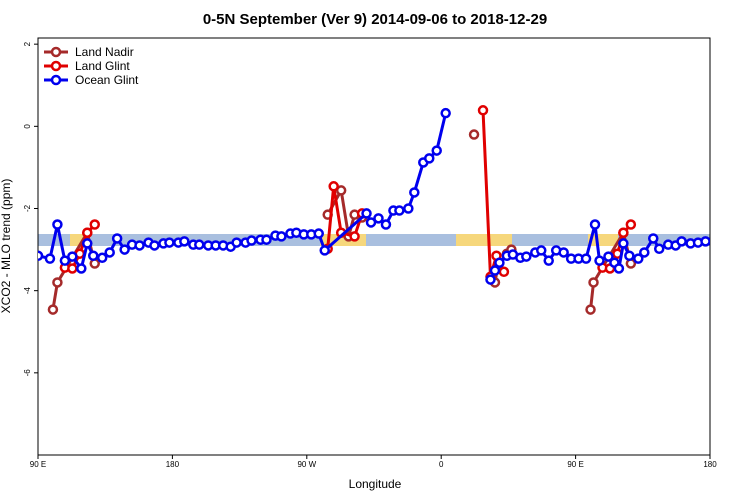 This screenshot has height=500, width=750. I want to click on legend-label: Land Glint, so click(102, 66).